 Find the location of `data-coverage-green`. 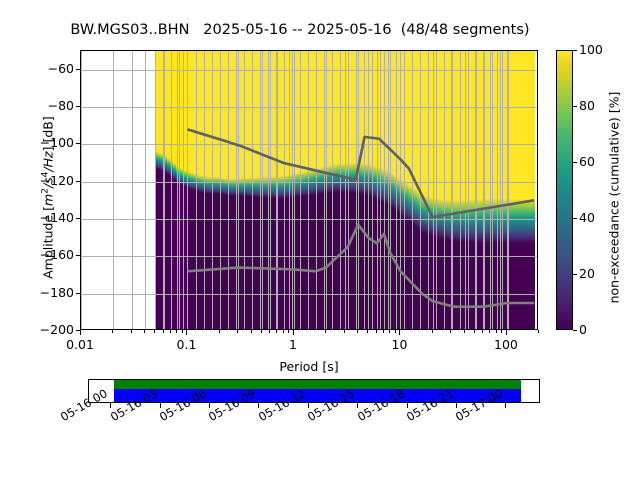

data-coverage-green is located at coordinates (317, 385).